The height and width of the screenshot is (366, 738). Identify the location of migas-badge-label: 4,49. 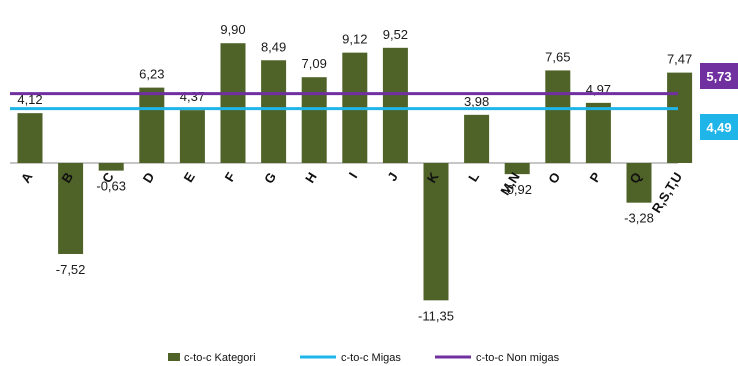
(718, 127).